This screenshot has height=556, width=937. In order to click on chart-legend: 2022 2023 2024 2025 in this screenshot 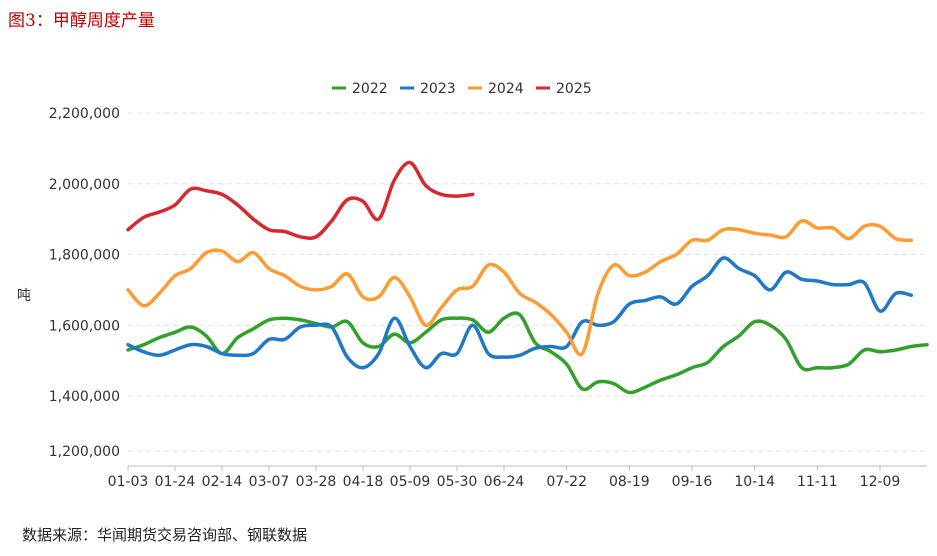, I will do `click(462, 89)`.